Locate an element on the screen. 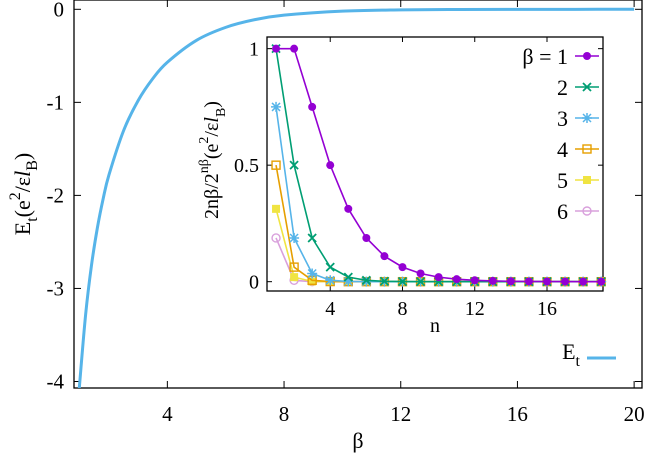 The image size is (650, 462). y-axis-label: Et(e2/εlB) is located at coordinates (24, 194).